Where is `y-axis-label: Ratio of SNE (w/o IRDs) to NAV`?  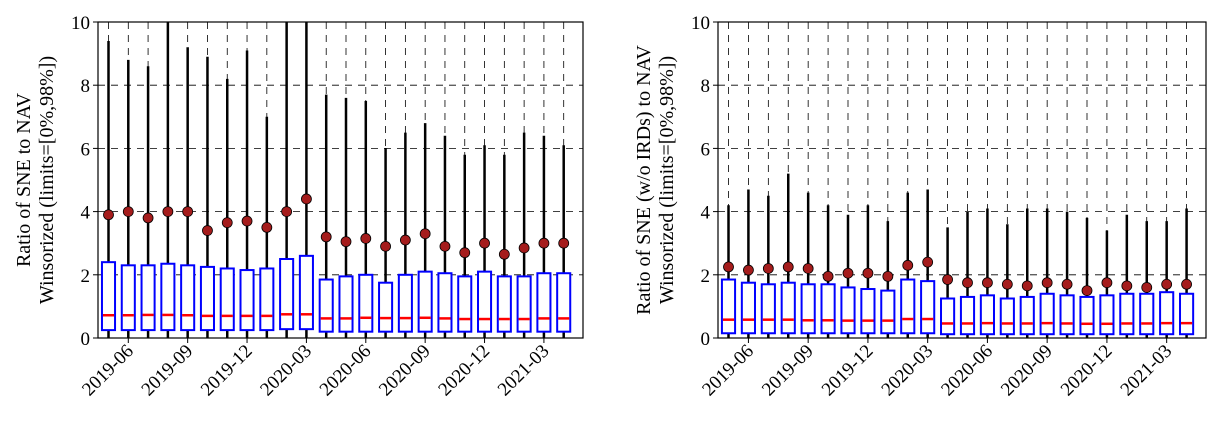 y-axis-label: Ratio of SNE (w/o IRDs) to NAV is located at coordinates (644, 180).